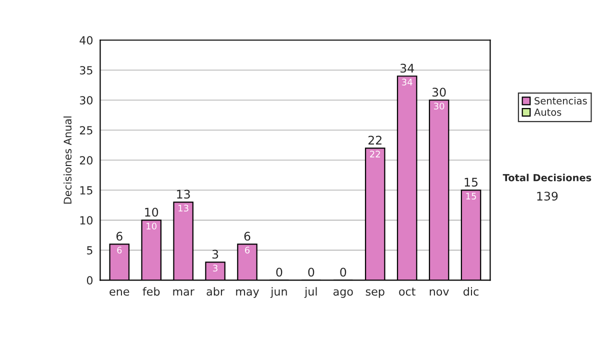 Image resolution: width=600 pixels, height=340 pixels. I want to click on data-label: 13, so click(183, 208).